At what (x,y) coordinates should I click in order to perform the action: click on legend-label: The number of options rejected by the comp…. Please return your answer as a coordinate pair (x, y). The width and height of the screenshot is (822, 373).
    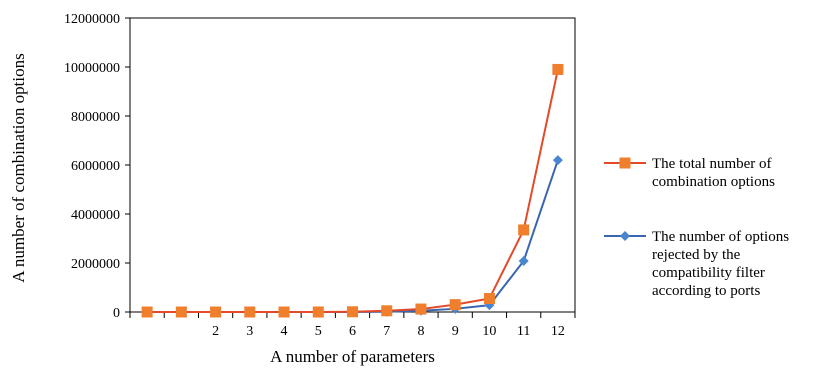
    Looking at the image, I should click on (720, 264).